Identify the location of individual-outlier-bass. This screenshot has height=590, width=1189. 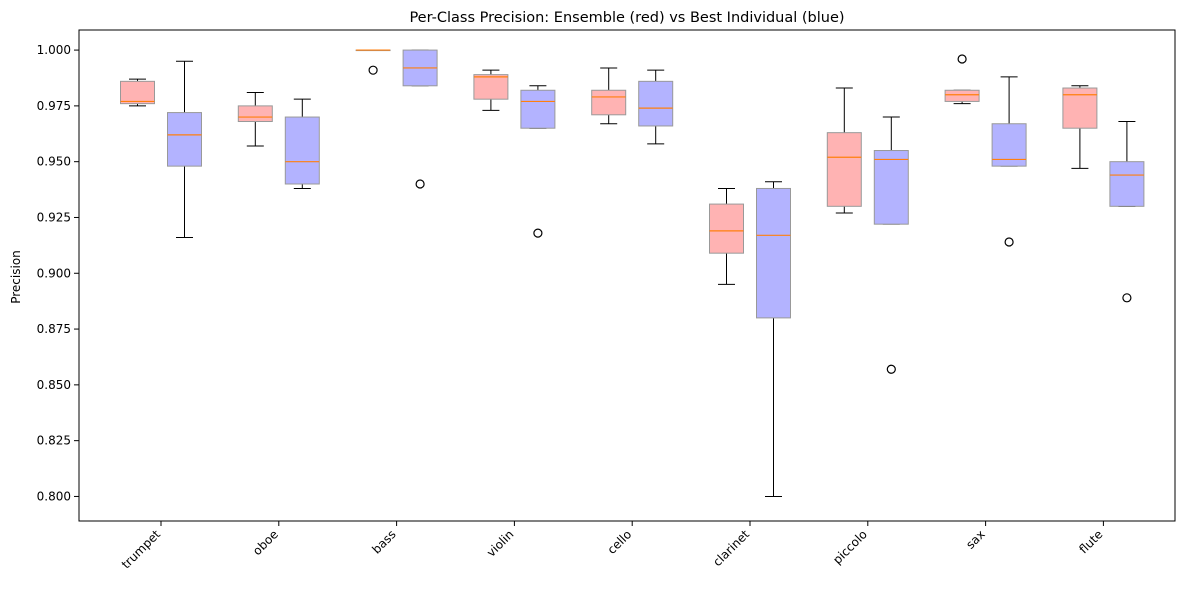
(420, 184).